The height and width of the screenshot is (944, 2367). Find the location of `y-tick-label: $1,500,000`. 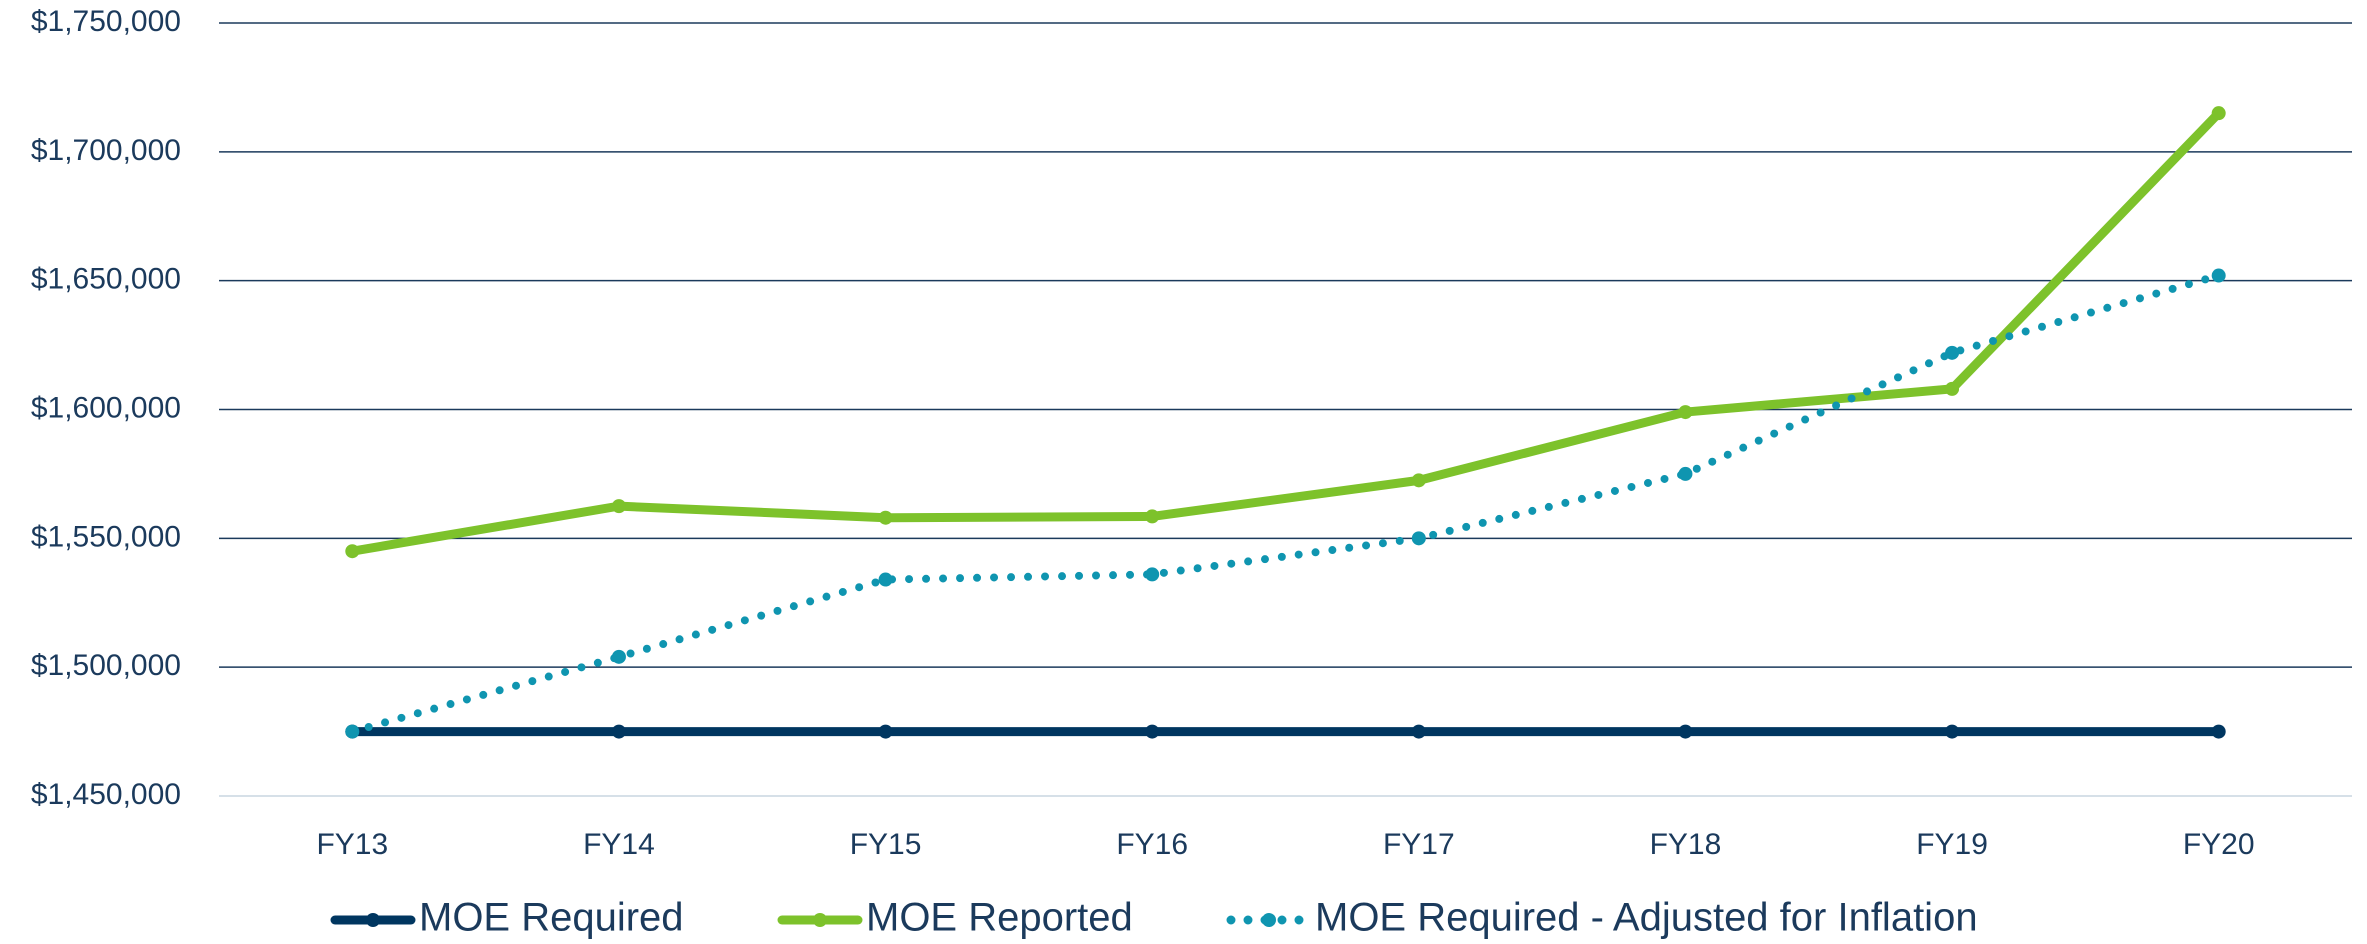

y-tick-label: $1,500,000 is located at coordinates (106, 665).